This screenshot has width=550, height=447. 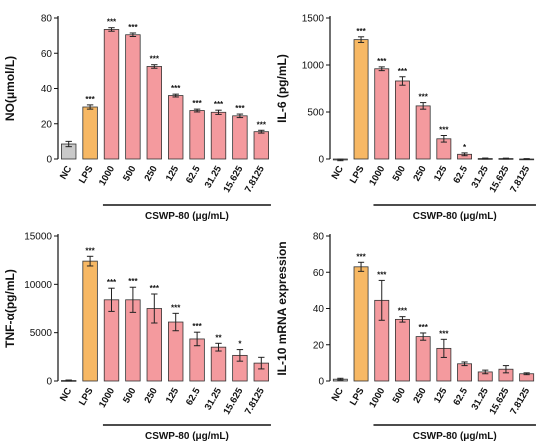 I want to click on significance-mark: *, so click(x=240, y=344).